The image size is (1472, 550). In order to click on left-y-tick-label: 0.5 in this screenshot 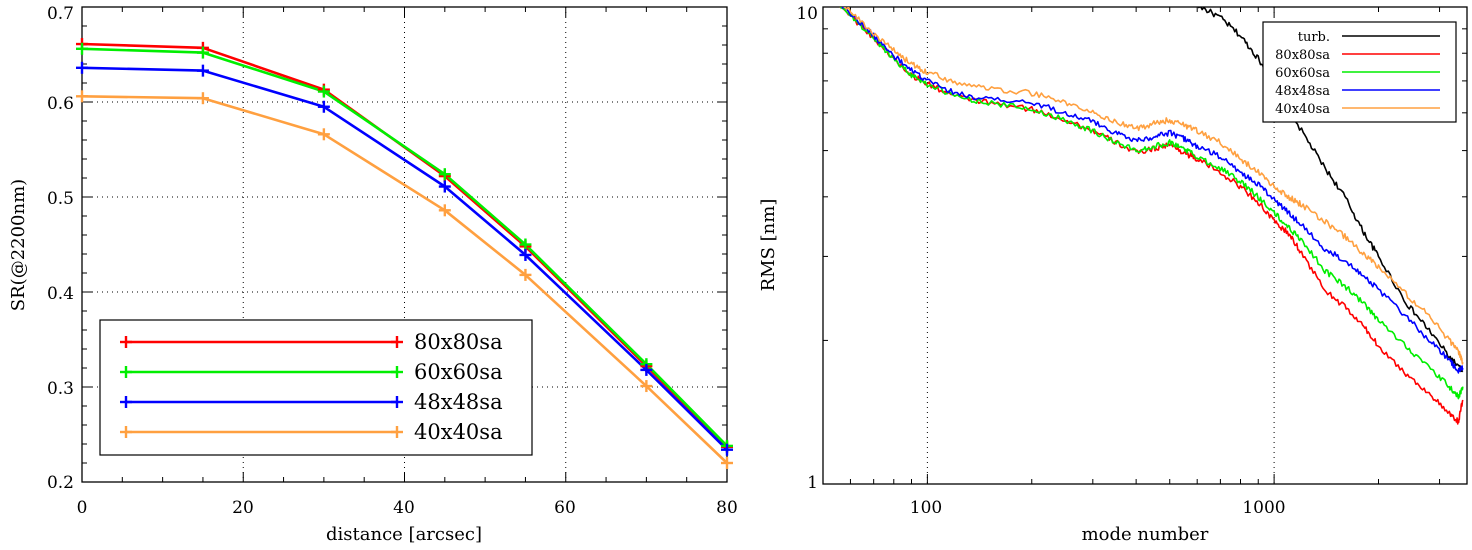, I will do `click(60, 199)`.